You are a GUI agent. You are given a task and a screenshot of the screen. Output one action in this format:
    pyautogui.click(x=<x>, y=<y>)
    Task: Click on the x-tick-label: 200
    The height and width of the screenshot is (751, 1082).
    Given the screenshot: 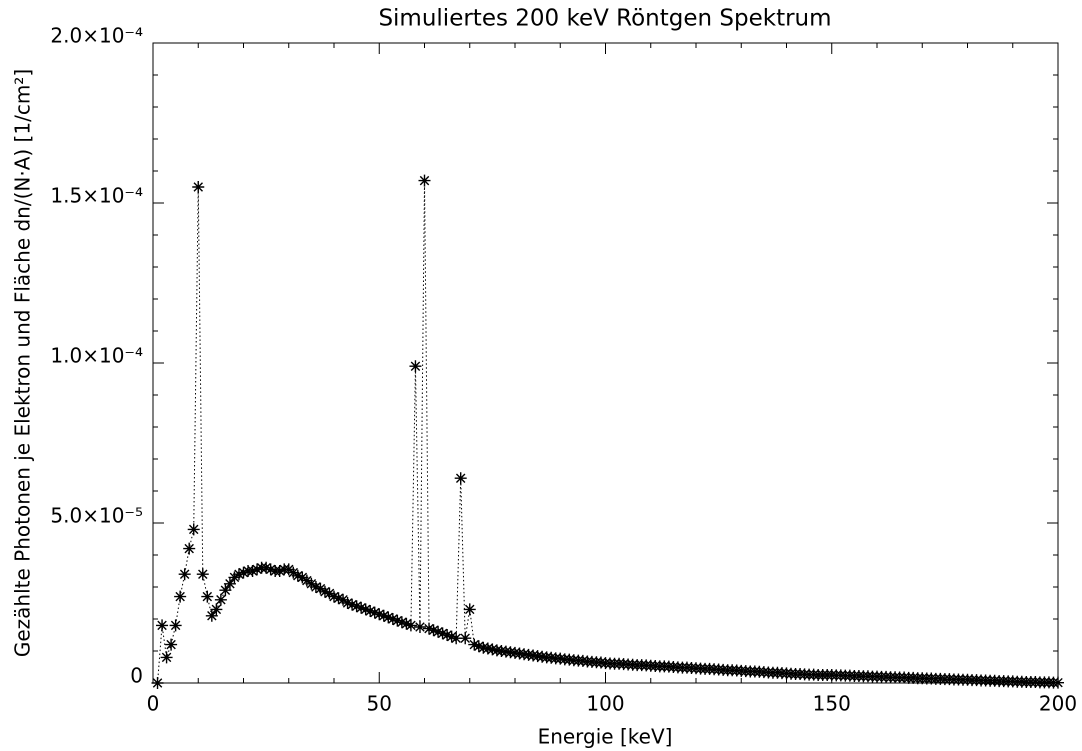 What is the action you would take?
    pyautogui.click(x=1058, y=704)
    